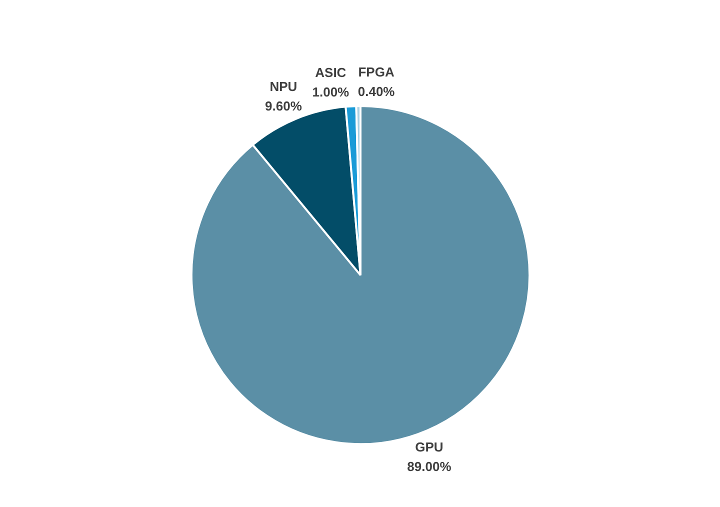 Image resolution: width=720 pixels, height=507 pixels. I want to click on slice-label: FPGA, so click(376, 72).